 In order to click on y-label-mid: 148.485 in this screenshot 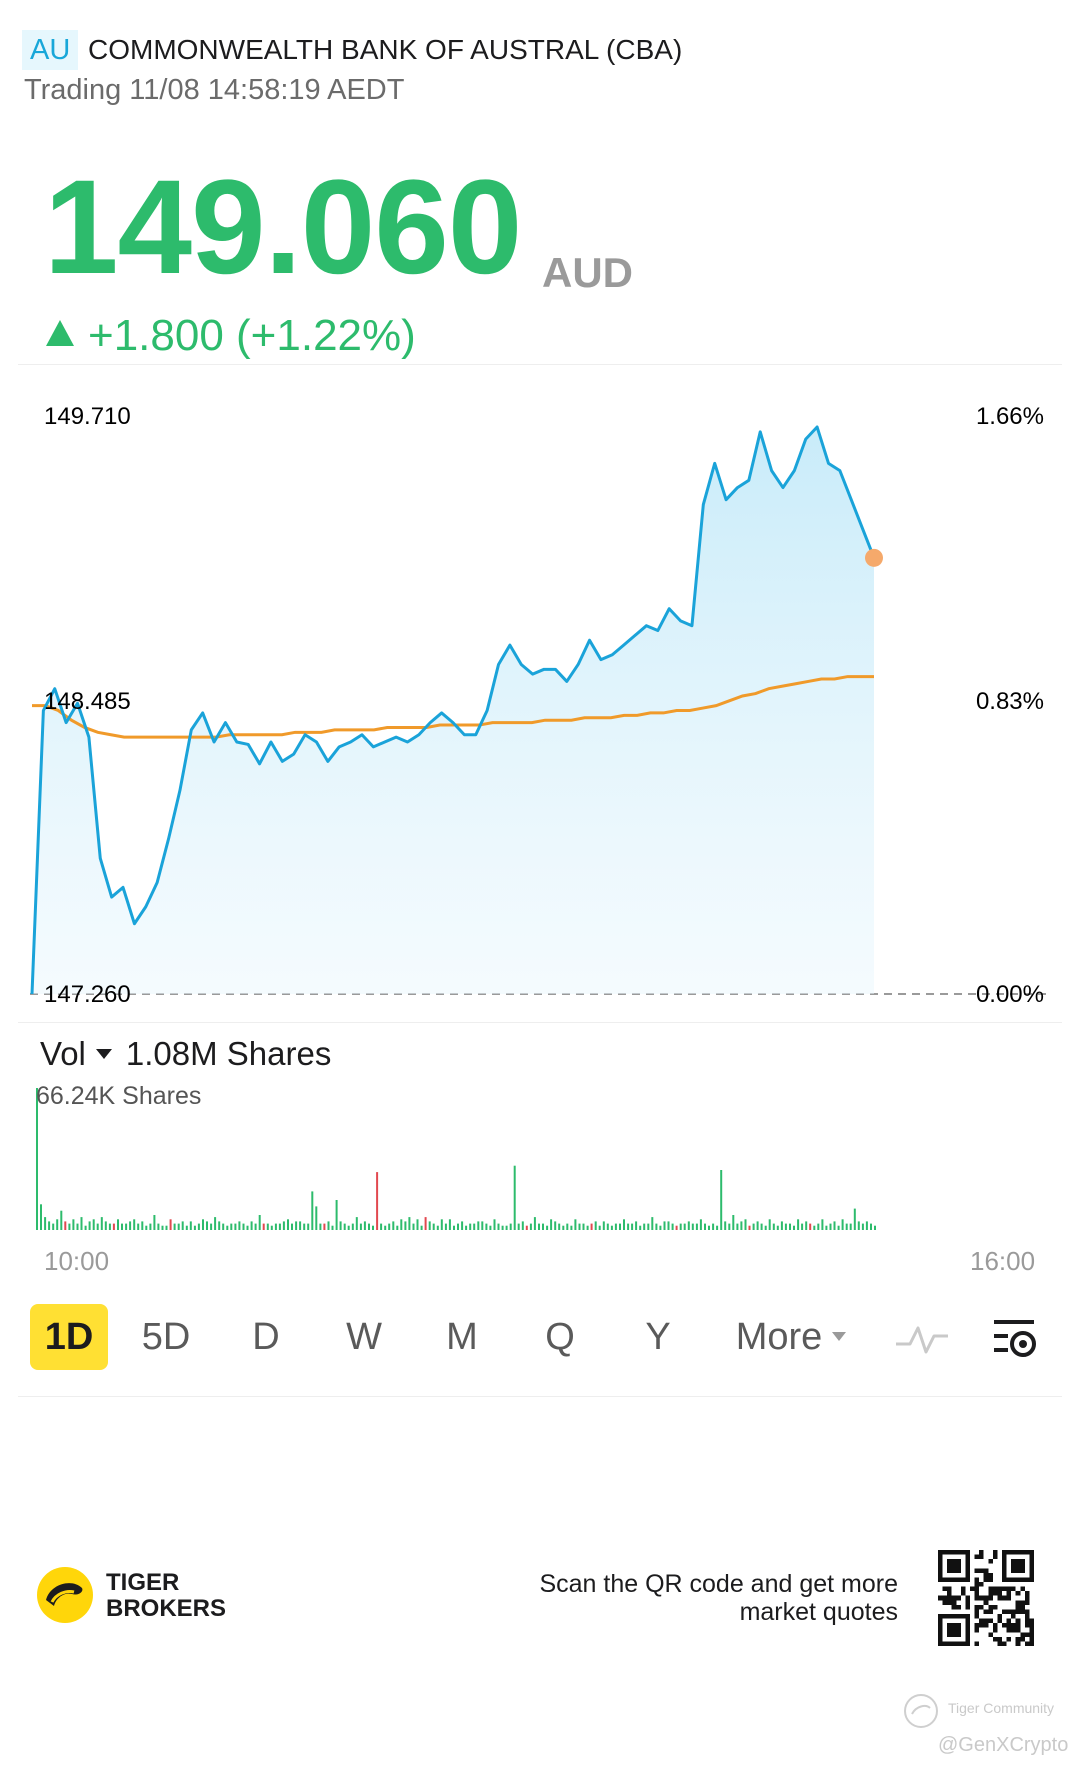, I will do `click(87, 701)`.